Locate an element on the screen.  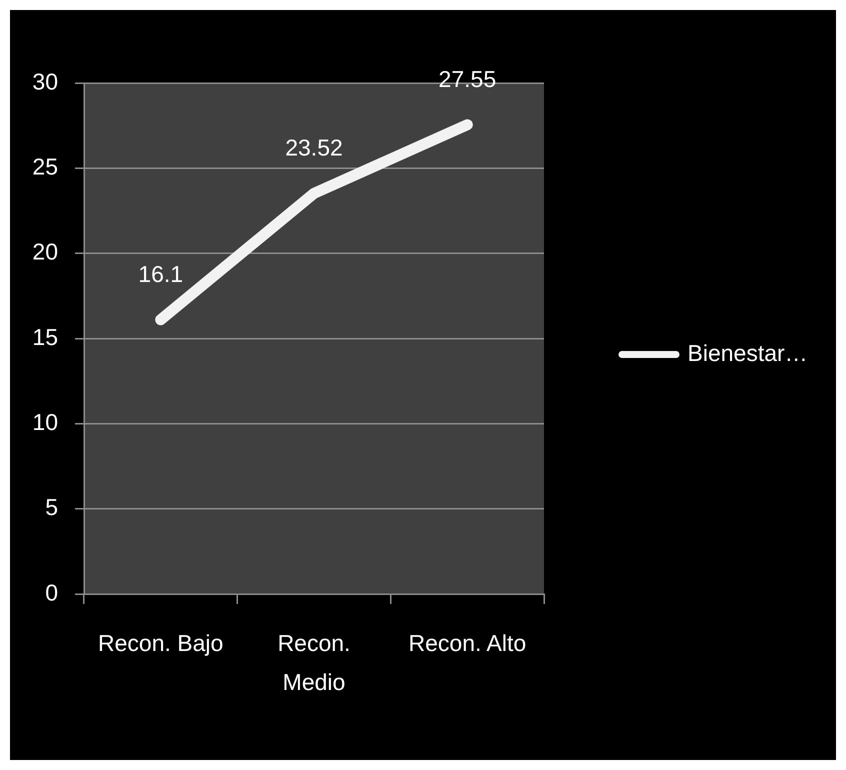
y-tick-label: 0 is located at coordinates (51, 592).